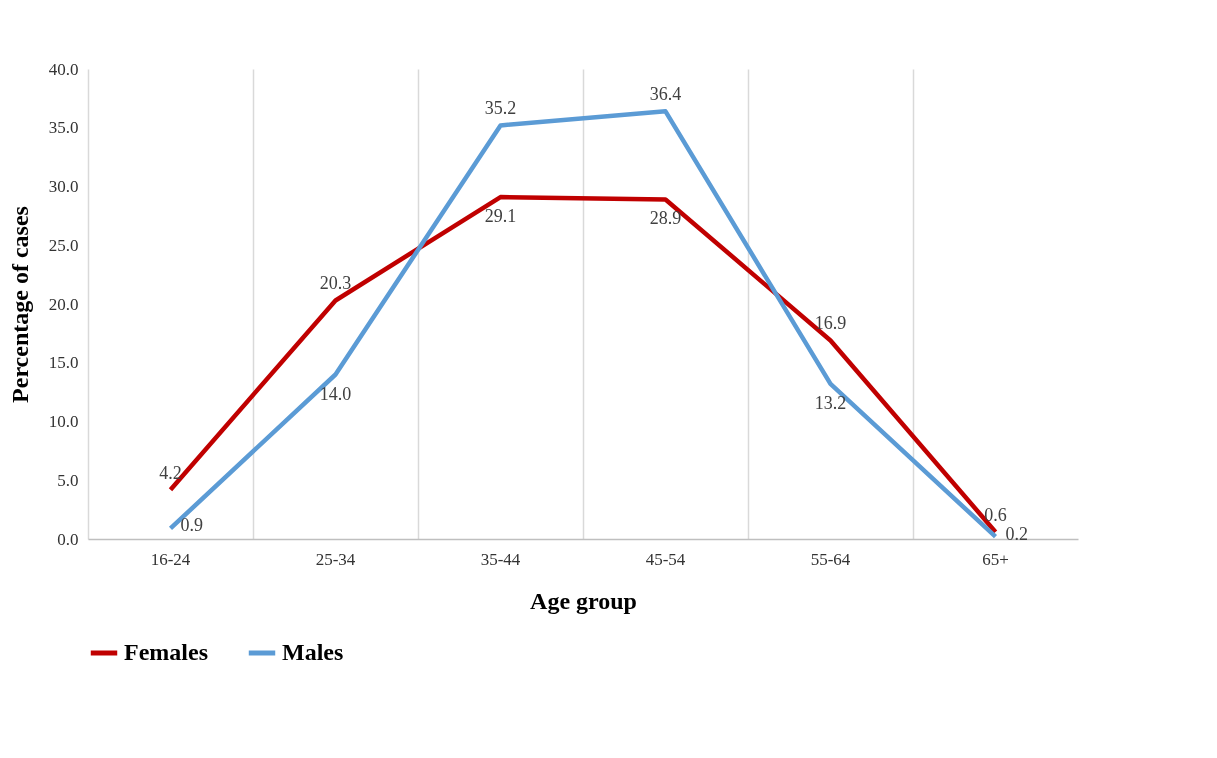  What do you see at coordinates (830, 402) in the screenshot?
I see `data-label: 13.2` at bounding box center [830, 402].